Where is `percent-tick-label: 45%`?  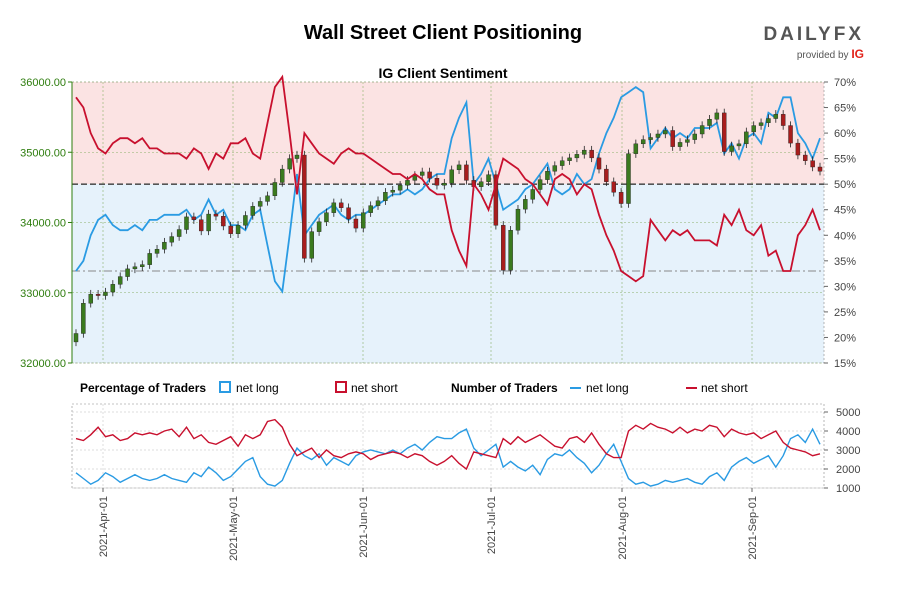 percent-tick-label: 45% is located at coordinates (845, 211).